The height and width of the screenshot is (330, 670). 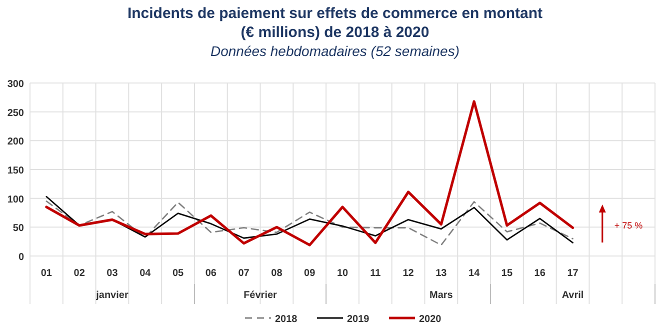 I want to click on x-tick-label: 05, so click(x=178, y=273).